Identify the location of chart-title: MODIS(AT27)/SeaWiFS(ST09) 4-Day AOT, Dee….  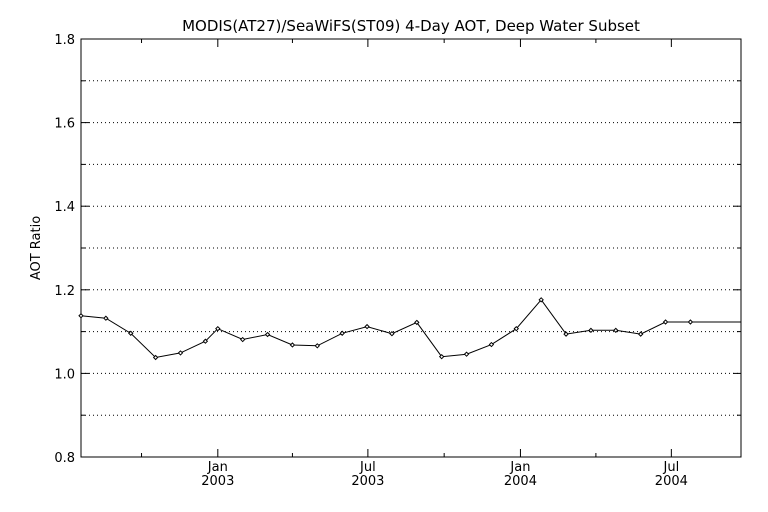
(411, 26).